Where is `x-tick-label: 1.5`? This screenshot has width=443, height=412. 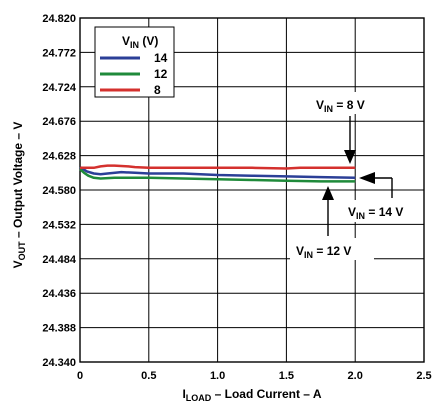 x-tick-label: 1.5 is located at coordinates (286, 376).